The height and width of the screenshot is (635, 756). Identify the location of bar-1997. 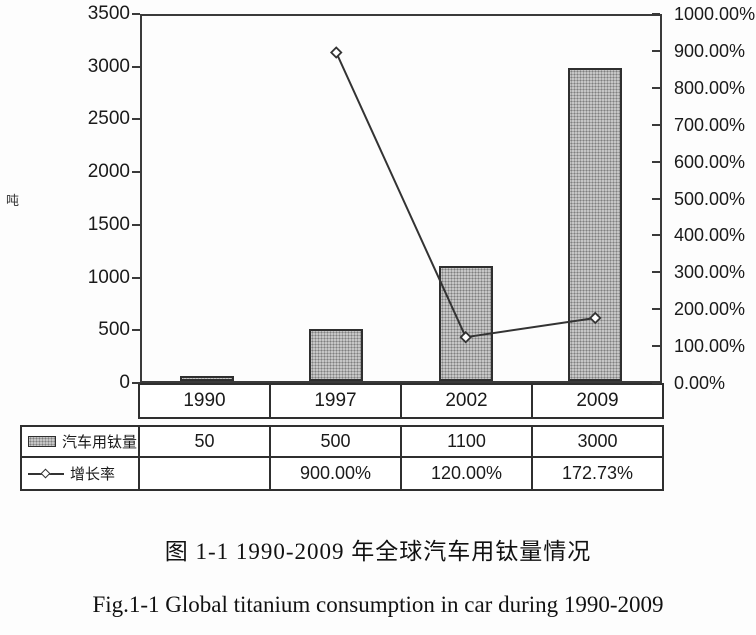
(336, 354).